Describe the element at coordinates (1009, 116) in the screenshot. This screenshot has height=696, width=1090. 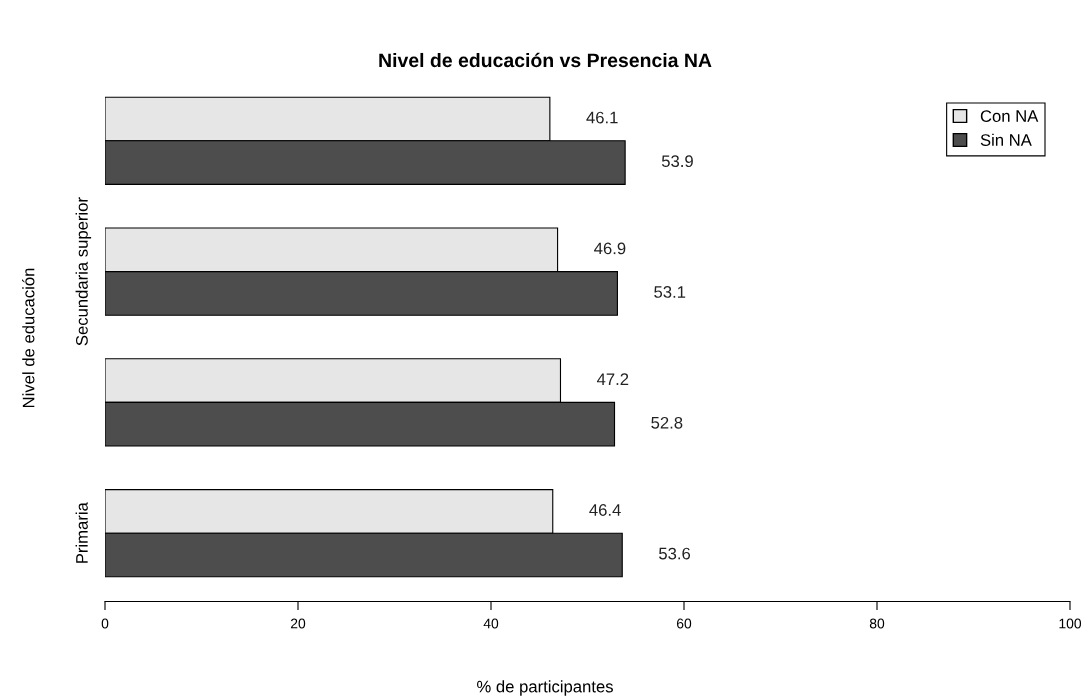
I see `legend-label: Con NA` at that location.